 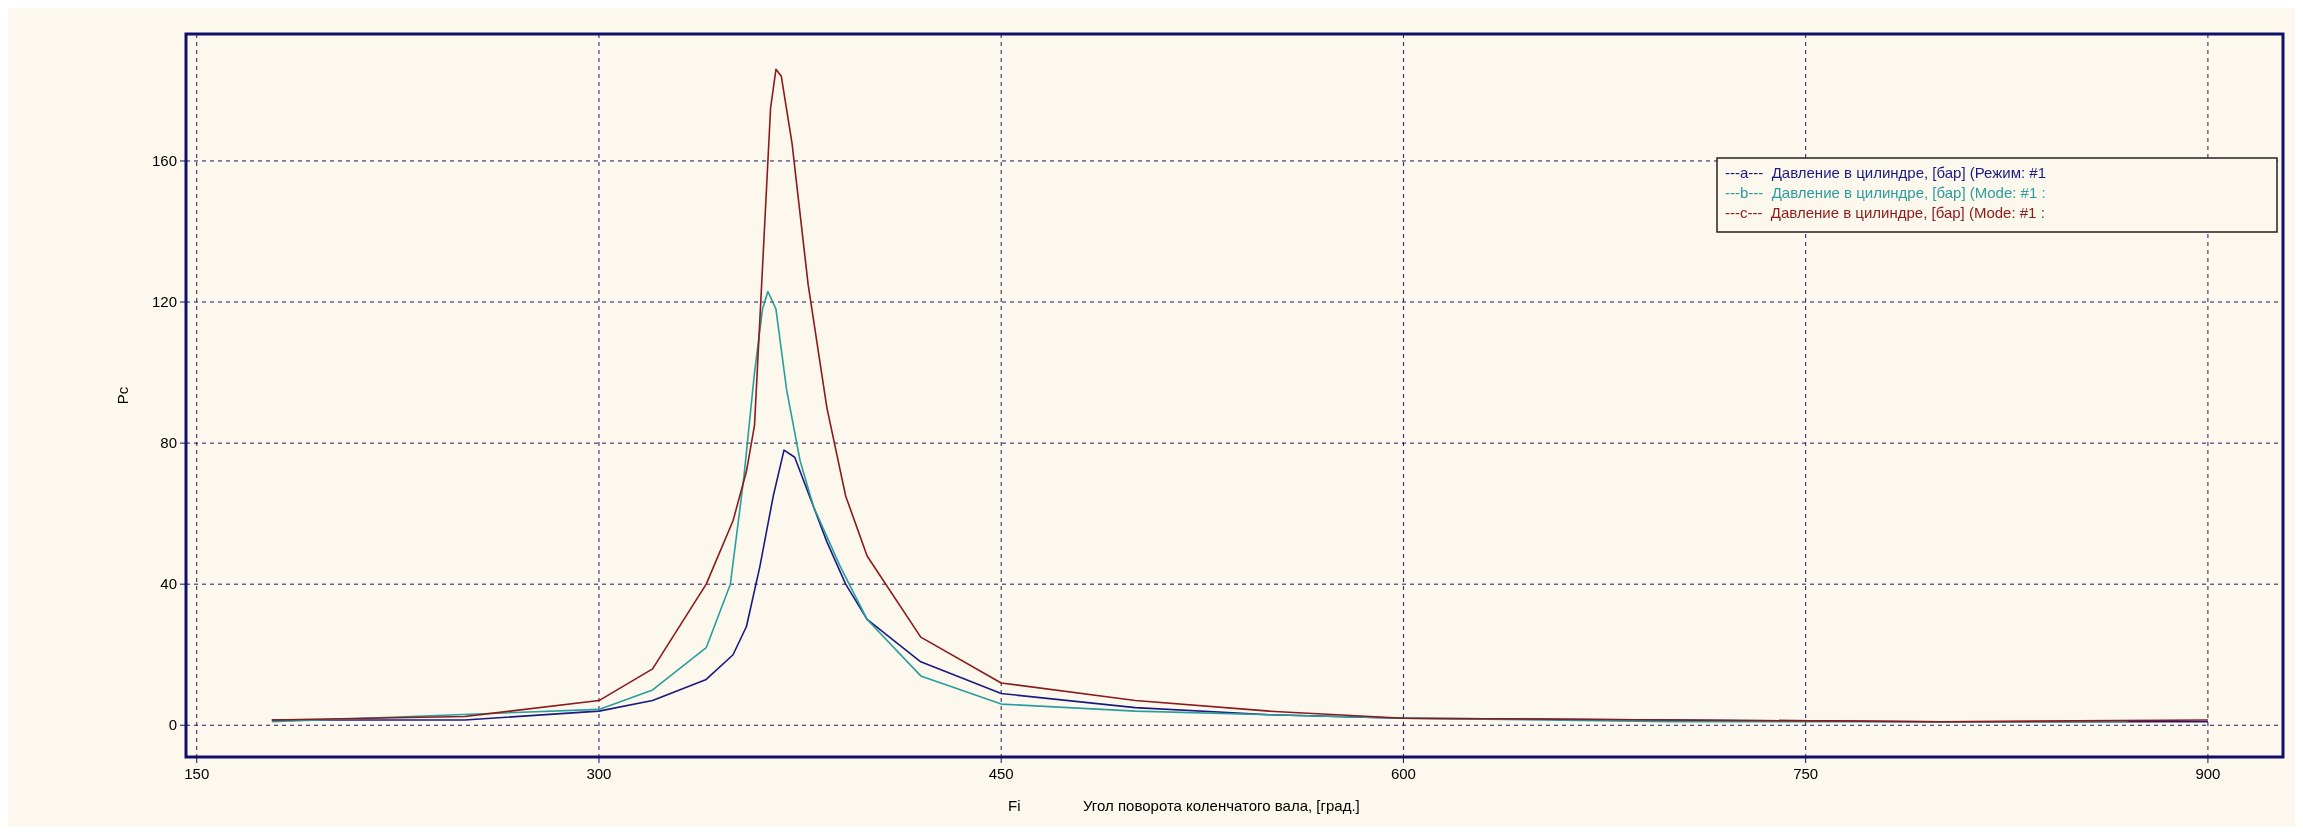 I want to click on text: Fi, so click(x=1014, y=805).